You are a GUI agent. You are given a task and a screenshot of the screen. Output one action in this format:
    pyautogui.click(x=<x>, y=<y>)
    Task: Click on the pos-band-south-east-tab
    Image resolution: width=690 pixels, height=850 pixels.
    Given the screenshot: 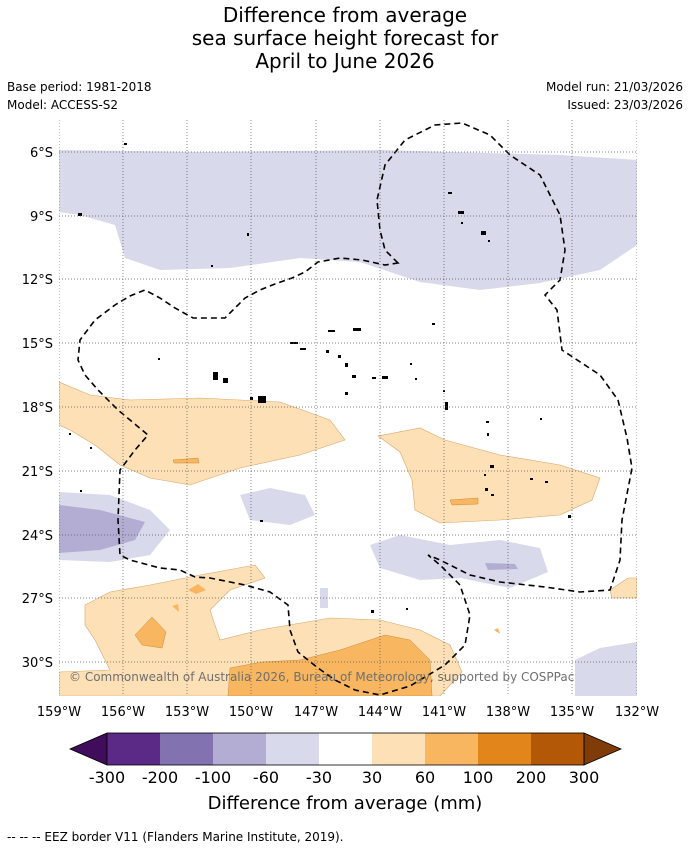 What is the action you would take?
    pyautogui.click(x=623, y=588)
    